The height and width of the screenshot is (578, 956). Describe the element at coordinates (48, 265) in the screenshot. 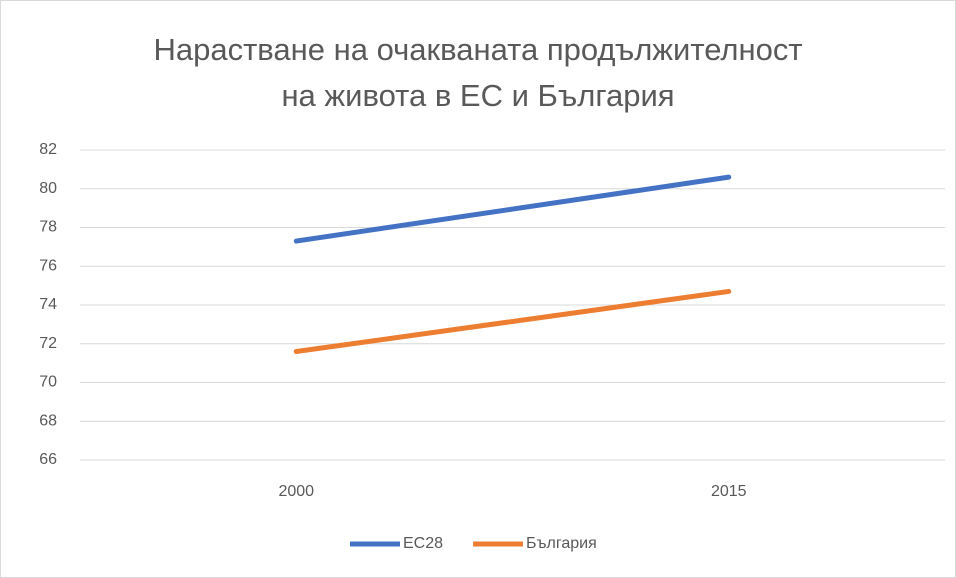

I see `y-tick-label: 76` at that location.